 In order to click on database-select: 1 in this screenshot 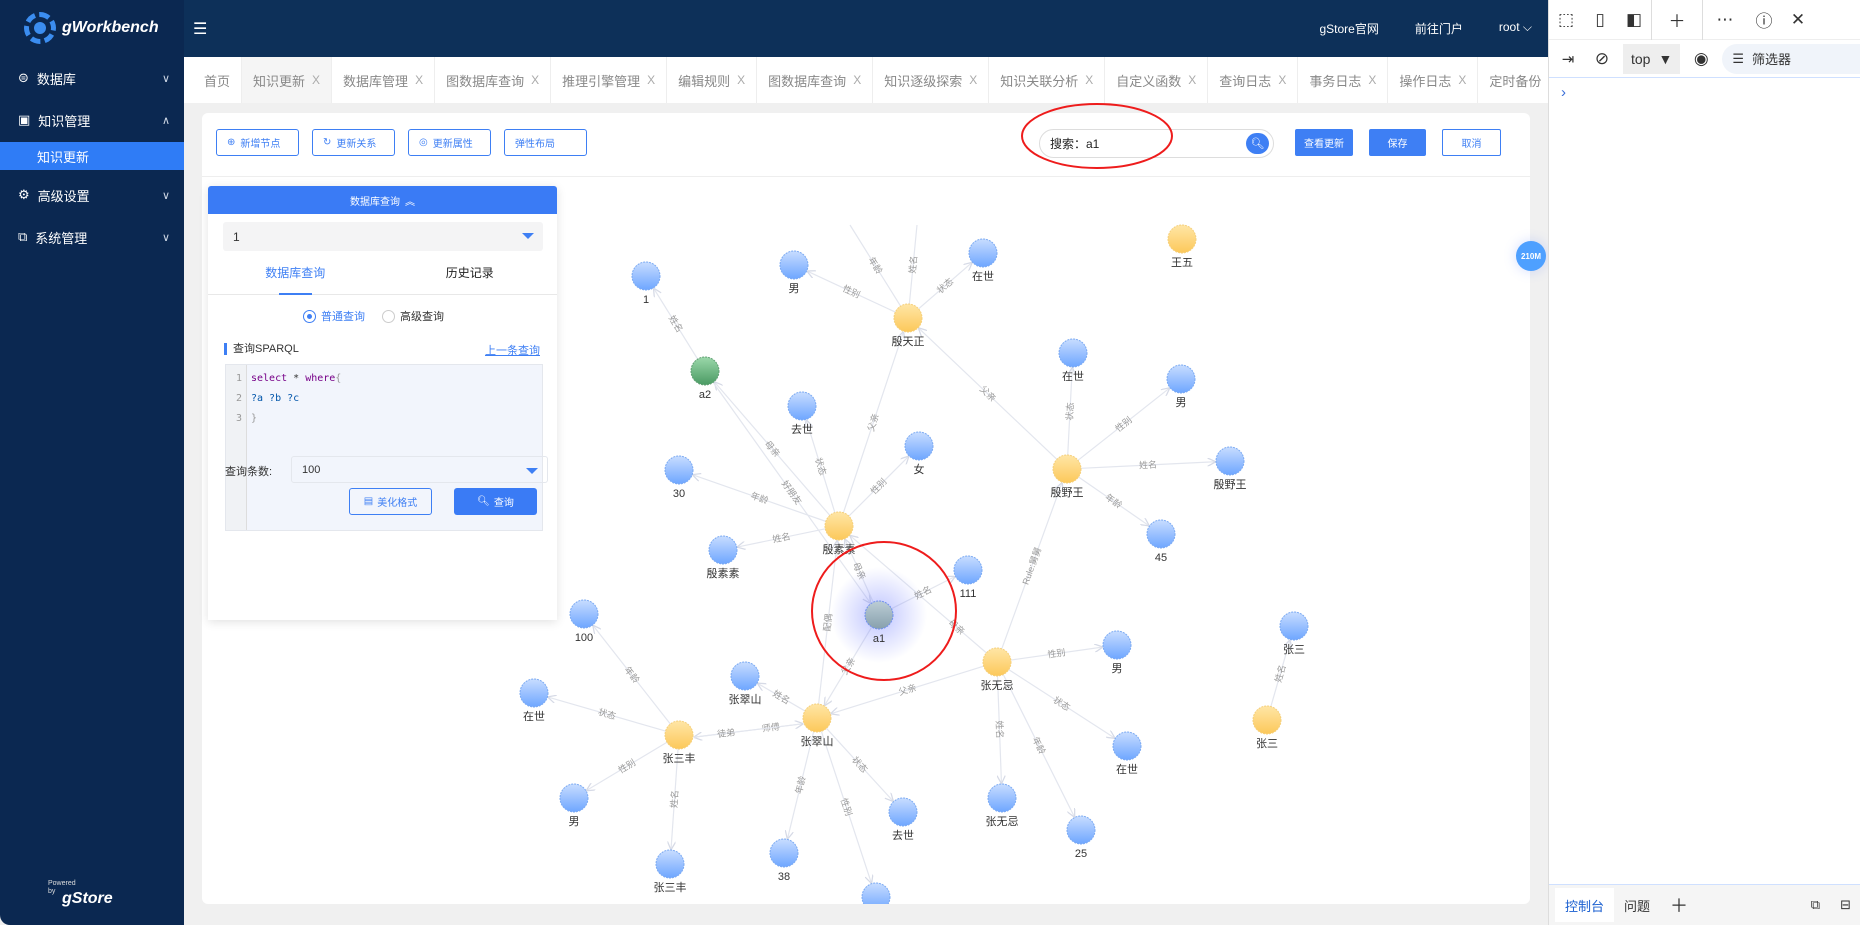, I will do `click(383, 236)`.